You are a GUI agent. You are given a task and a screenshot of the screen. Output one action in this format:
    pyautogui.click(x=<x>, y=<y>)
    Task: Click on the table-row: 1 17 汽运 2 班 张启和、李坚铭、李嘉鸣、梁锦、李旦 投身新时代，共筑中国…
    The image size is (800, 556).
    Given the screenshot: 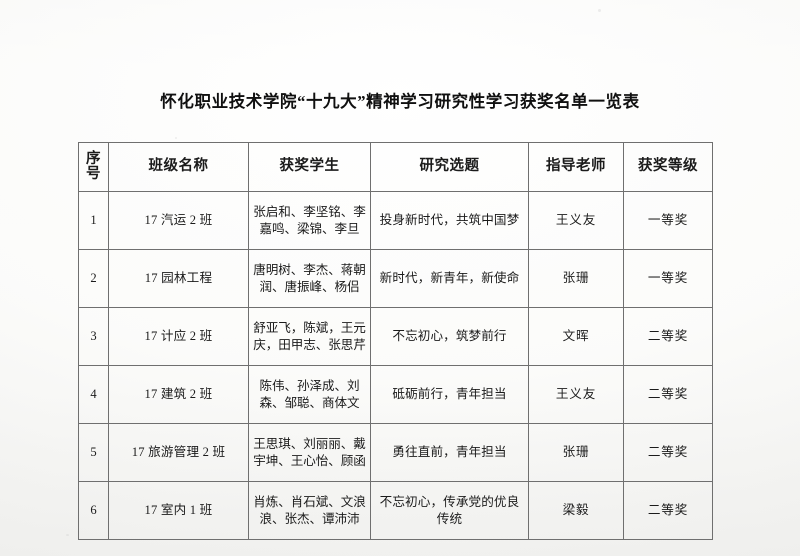 What is the action you would take?
    pyautogui.click(x=395, y=220)
    